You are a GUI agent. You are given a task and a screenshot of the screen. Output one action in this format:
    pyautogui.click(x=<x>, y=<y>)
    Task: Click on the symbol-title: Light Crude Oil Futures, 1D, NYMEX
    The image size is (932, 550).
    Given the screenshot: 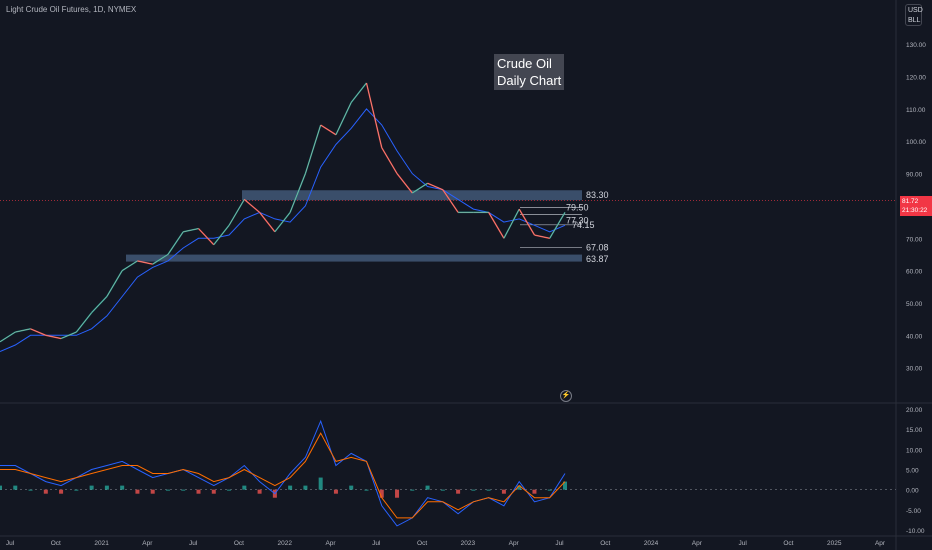 What is the action you would take?
    pyautogui.click(x=71, y=9)
    